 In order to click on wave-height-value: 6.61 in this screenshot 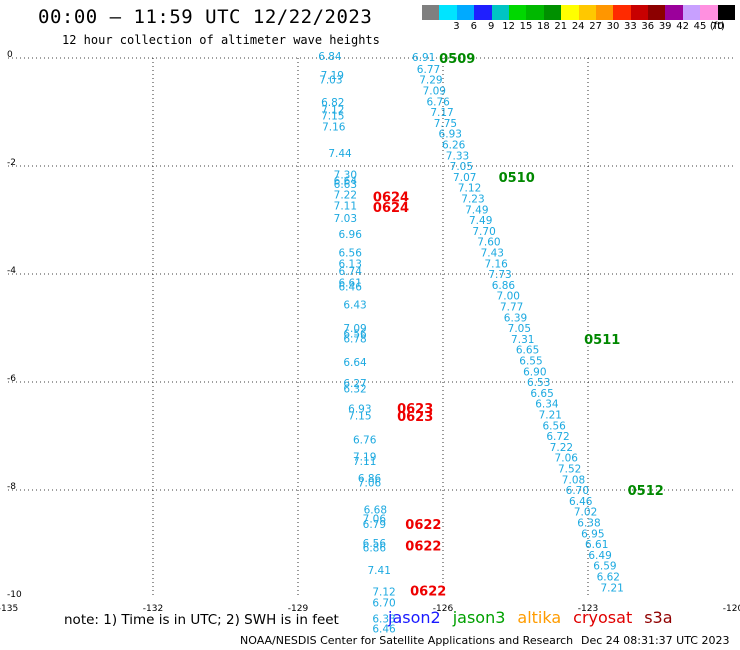, I will do `click(596, 545)`.